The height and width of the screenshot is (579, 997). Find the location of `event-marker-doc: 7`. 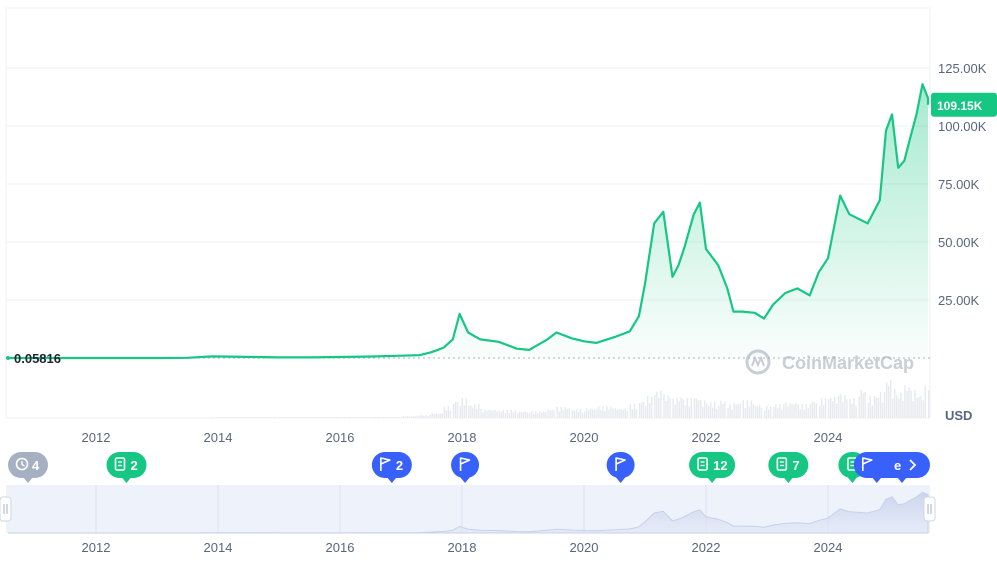

event-marker-doc: 7 is located at coordinates (788, 467).